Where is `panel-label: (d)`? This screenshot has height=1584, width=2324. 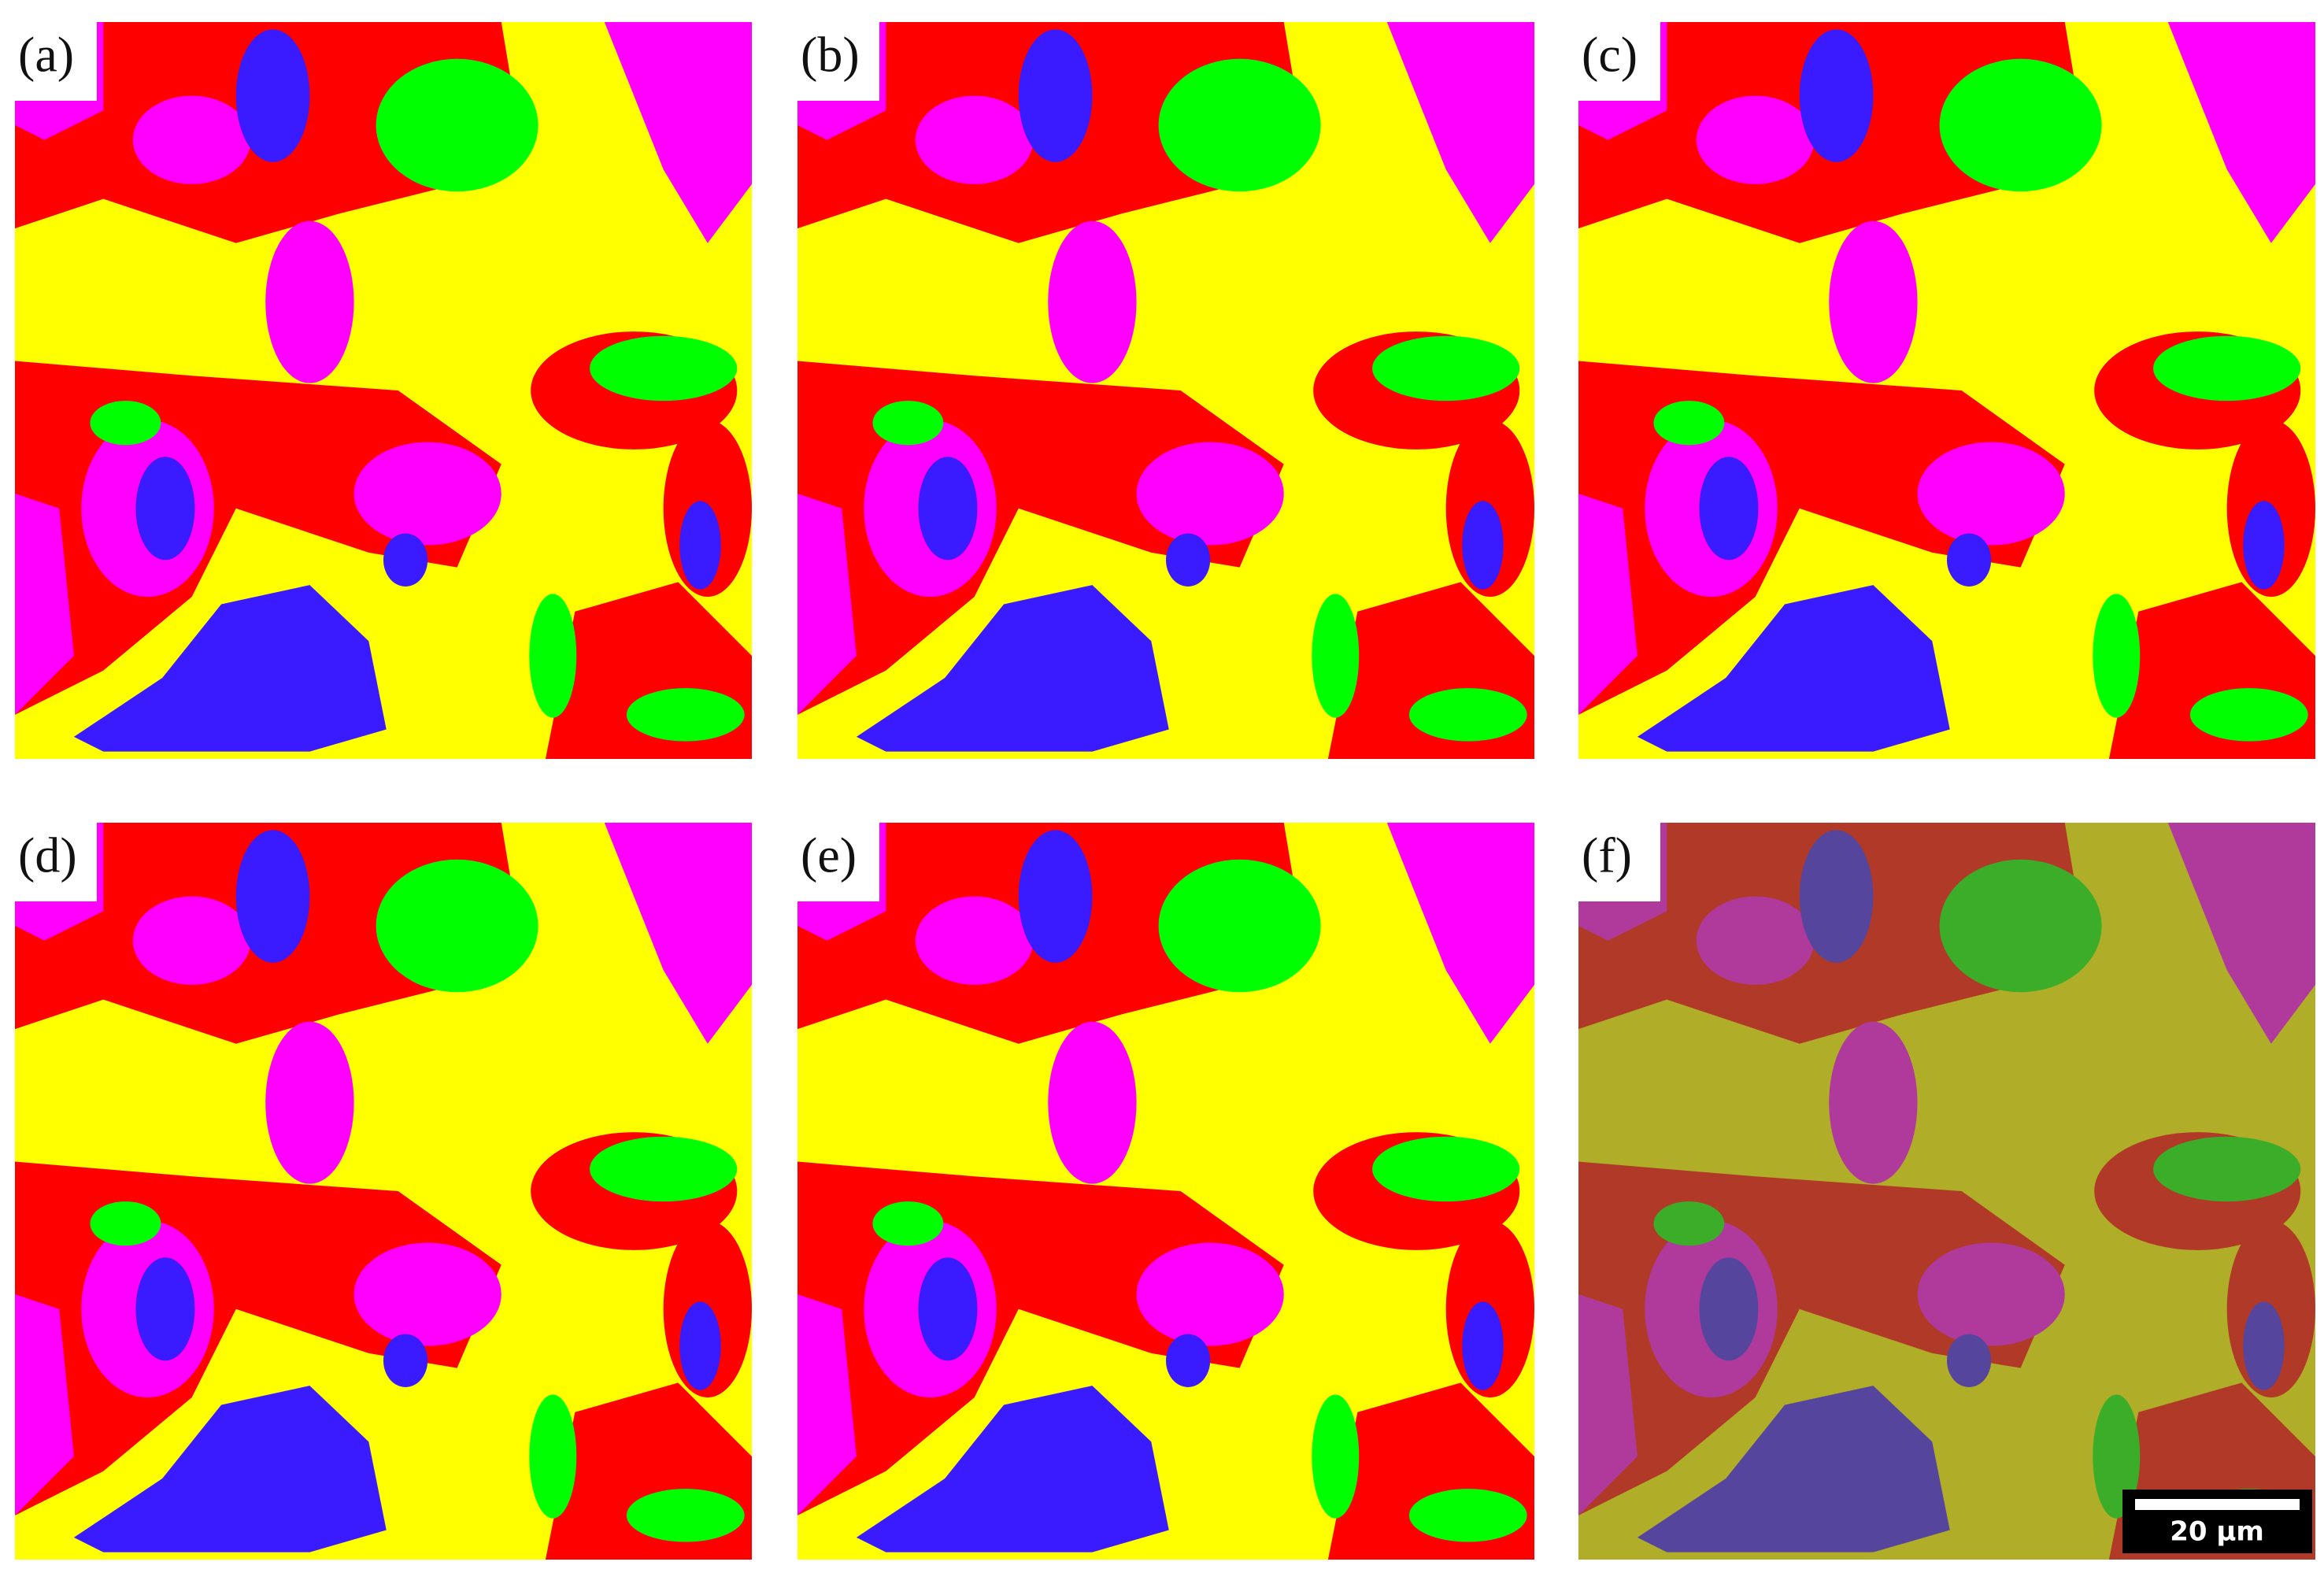
panel-label: (d) is located at coordinates (47, 855).